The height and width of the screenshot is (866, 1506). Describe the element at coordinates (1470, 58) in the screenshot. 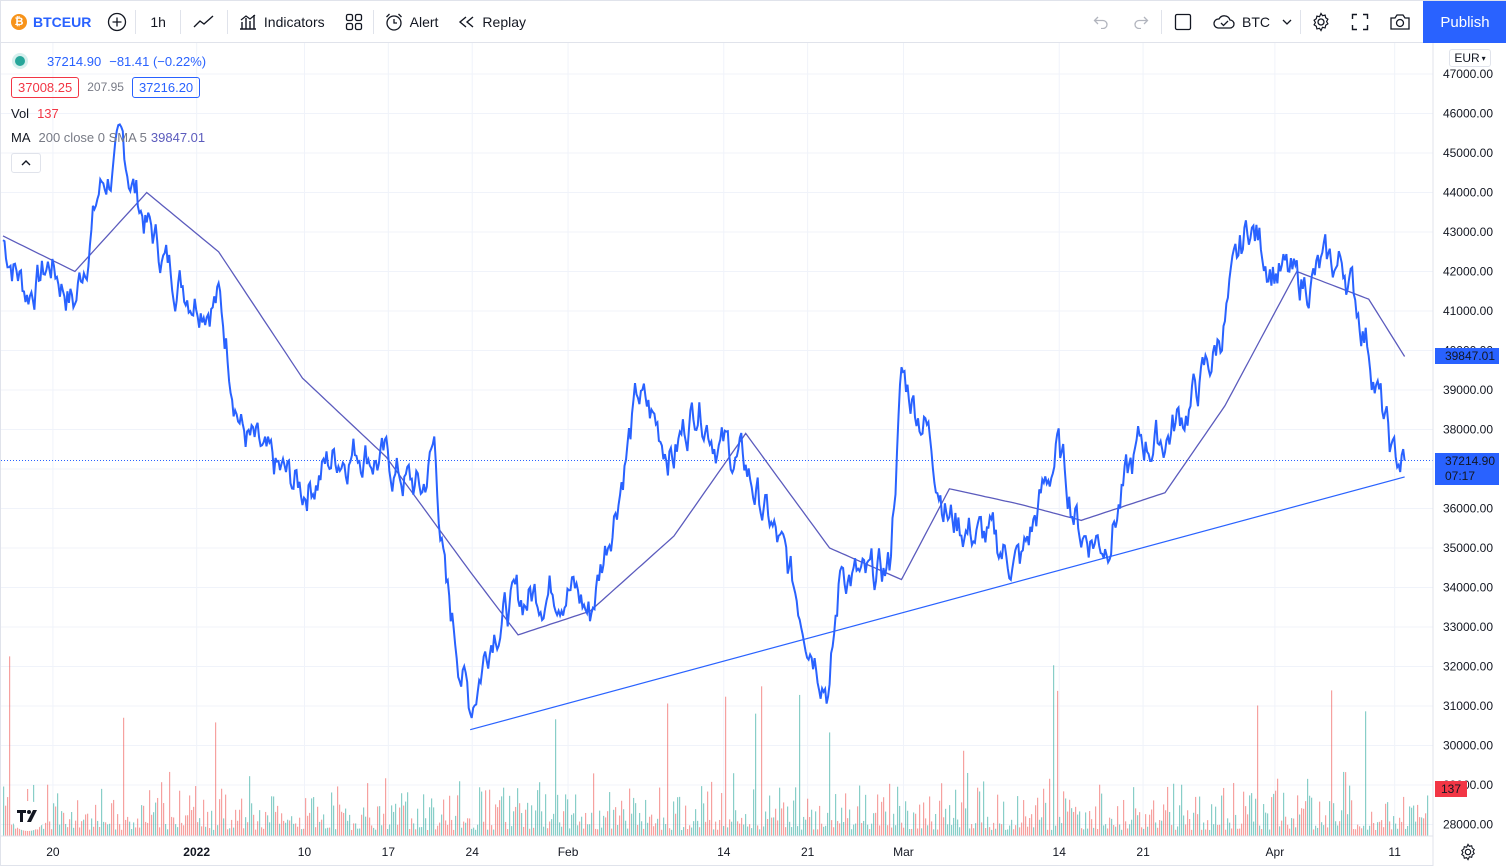

I see `currency-selector: EUR ▾` at that location.